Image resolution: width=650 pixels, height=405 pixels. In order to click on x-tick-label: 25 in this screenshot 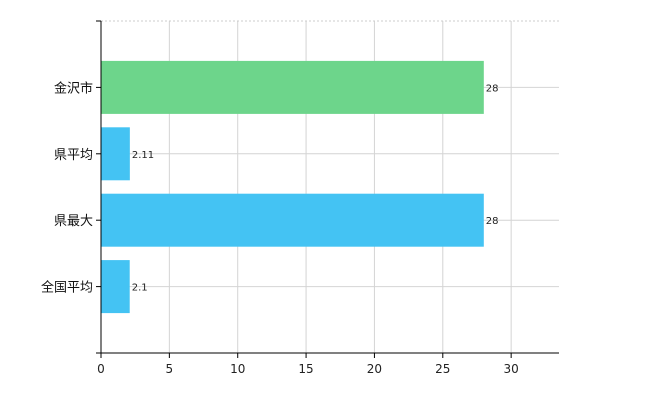, I will do `click(442, 369)`.